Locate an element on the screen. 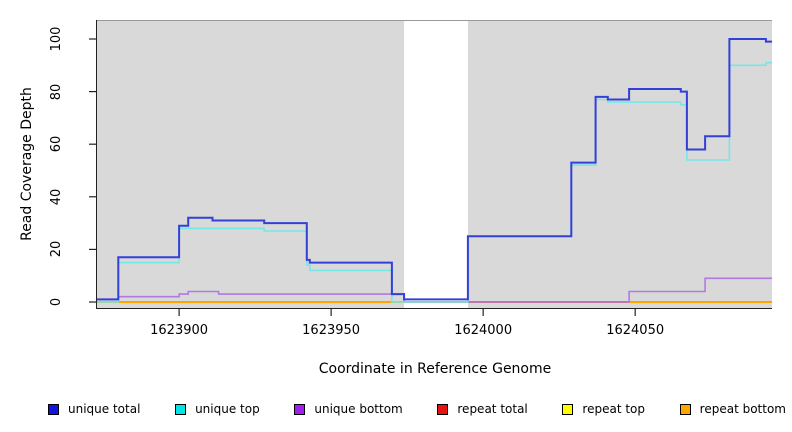 This screenshot has width=792, height=432. legend-swatch-repeat-total is located at coordinates (443, 409).